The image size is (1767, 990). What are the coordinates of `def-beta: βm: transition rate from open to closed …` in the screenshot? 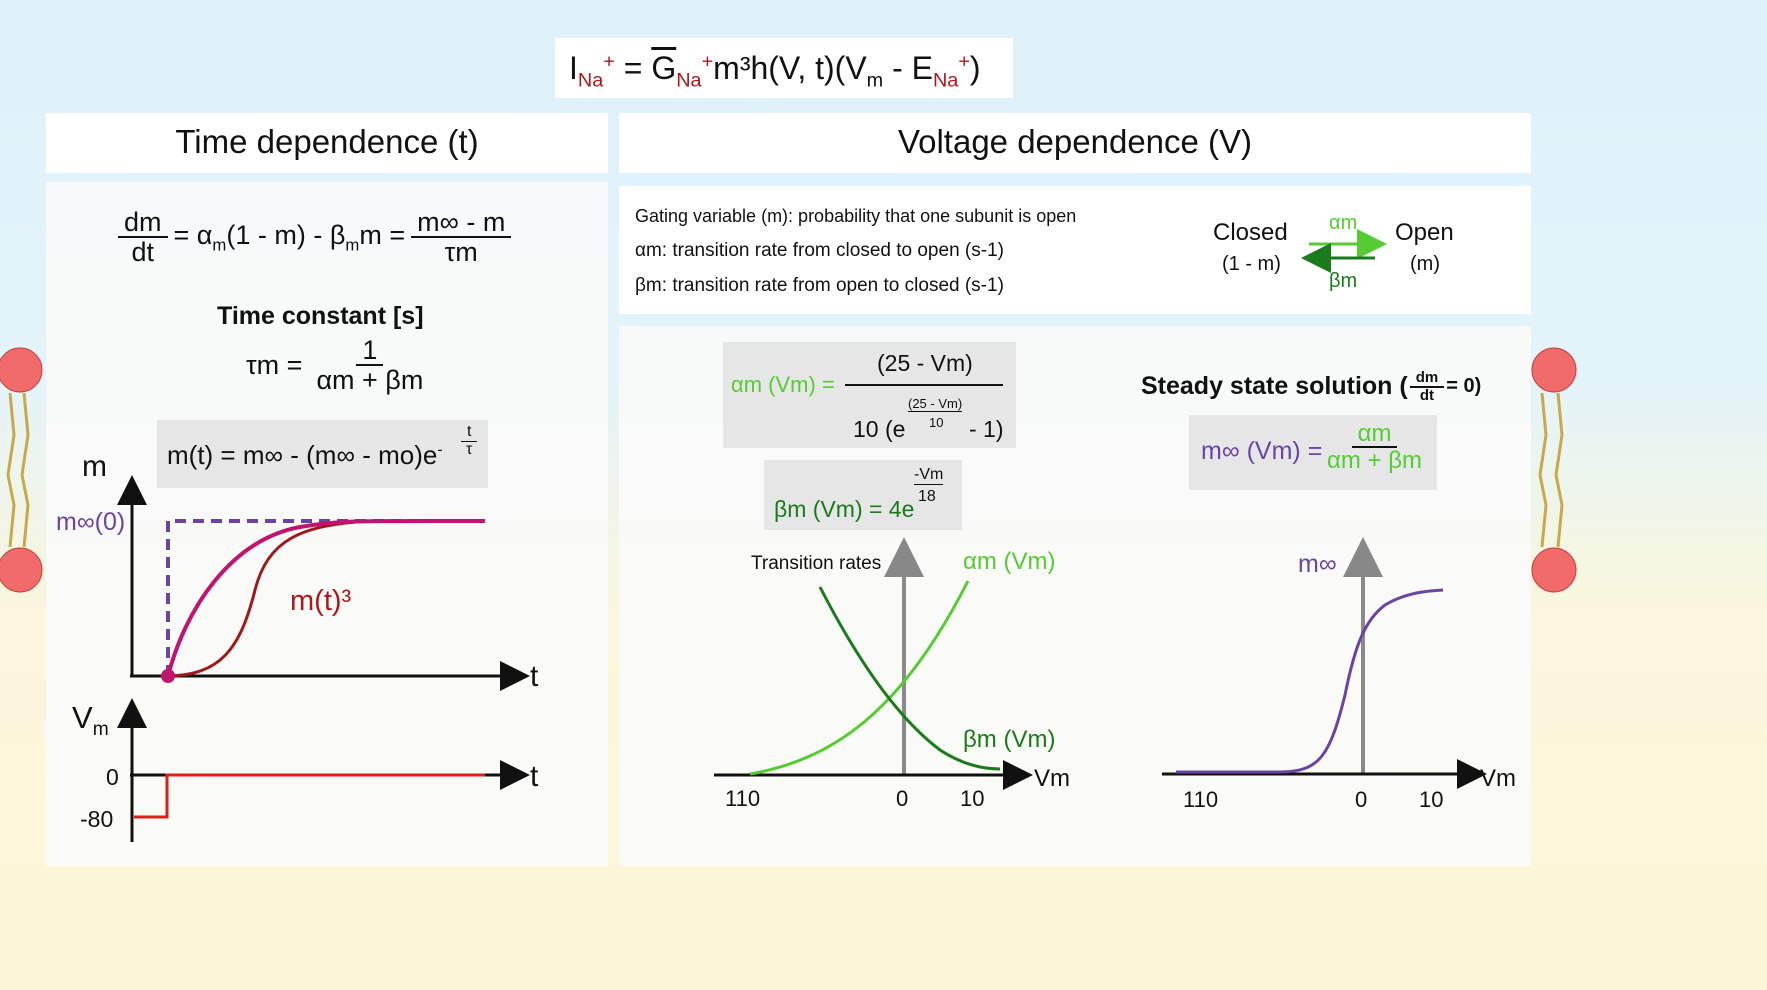 It's located at (819, 285).